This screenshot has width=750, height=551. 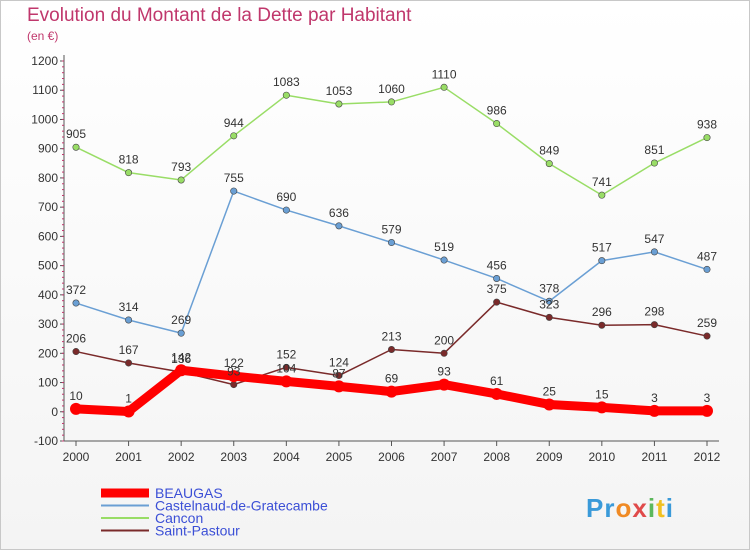 I want to click on y-tick-label: 1000, so click(x=44, y=119).